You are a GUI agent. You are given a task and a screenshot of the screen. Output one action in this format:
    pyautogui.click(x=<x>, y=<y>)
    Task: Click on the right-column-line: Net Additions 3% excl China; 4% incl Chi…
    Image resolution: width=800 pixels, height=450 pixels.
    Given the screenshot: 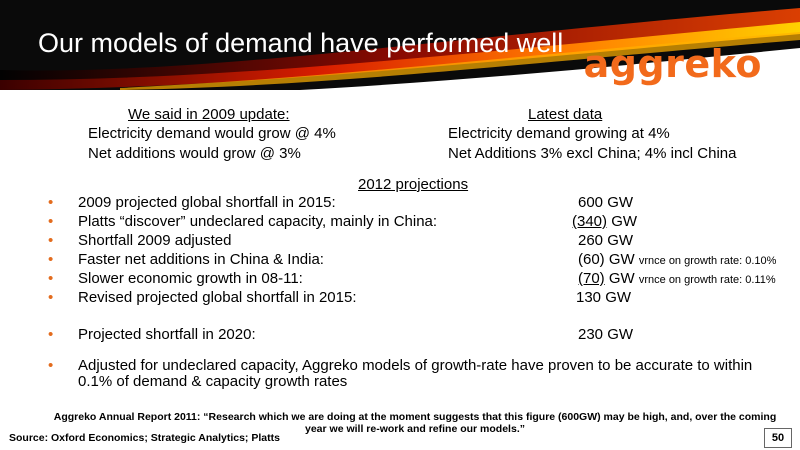 What is the action you would take?
    pyautogui.click(x=592, y=153)
    